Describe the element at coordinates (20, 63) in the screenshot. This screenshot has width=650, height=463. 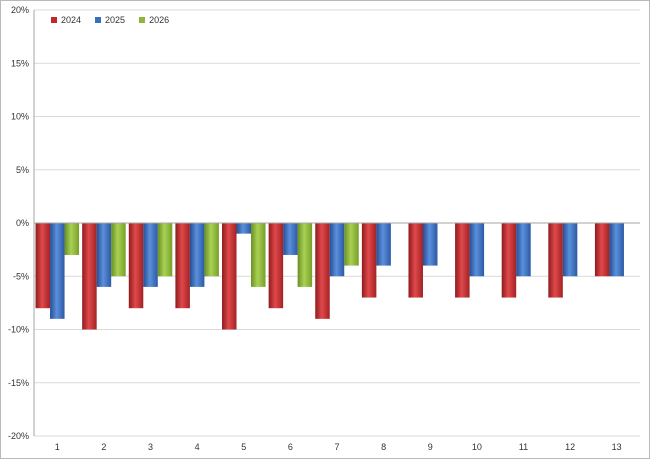
I see `y-tick-label: 15%` at that location.